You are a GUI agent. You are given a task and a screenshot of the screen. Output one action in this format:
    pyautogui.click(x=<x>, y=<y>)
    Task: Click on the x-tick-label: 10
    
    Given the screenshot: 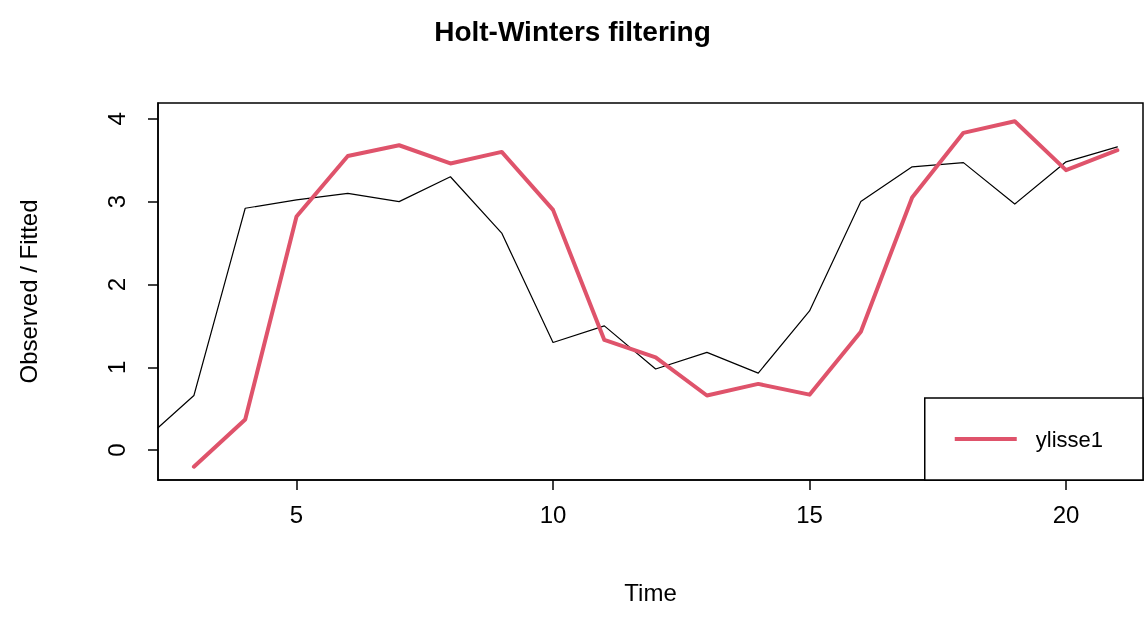 What is the action you would take?
    pyautogui.click(x=553, y=514)
    